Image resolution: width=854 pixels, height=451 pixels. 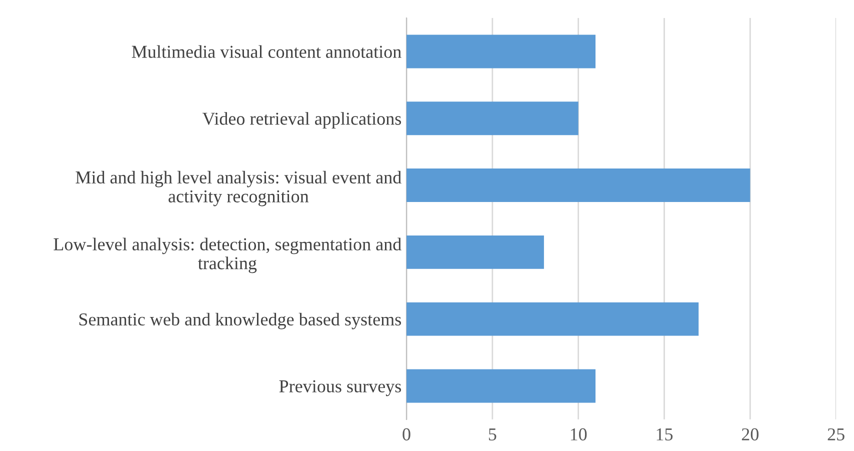 I want to click on y-tick-label: Mid and high level analysis: visual event and activity recognition, so click(x=239, y=188).